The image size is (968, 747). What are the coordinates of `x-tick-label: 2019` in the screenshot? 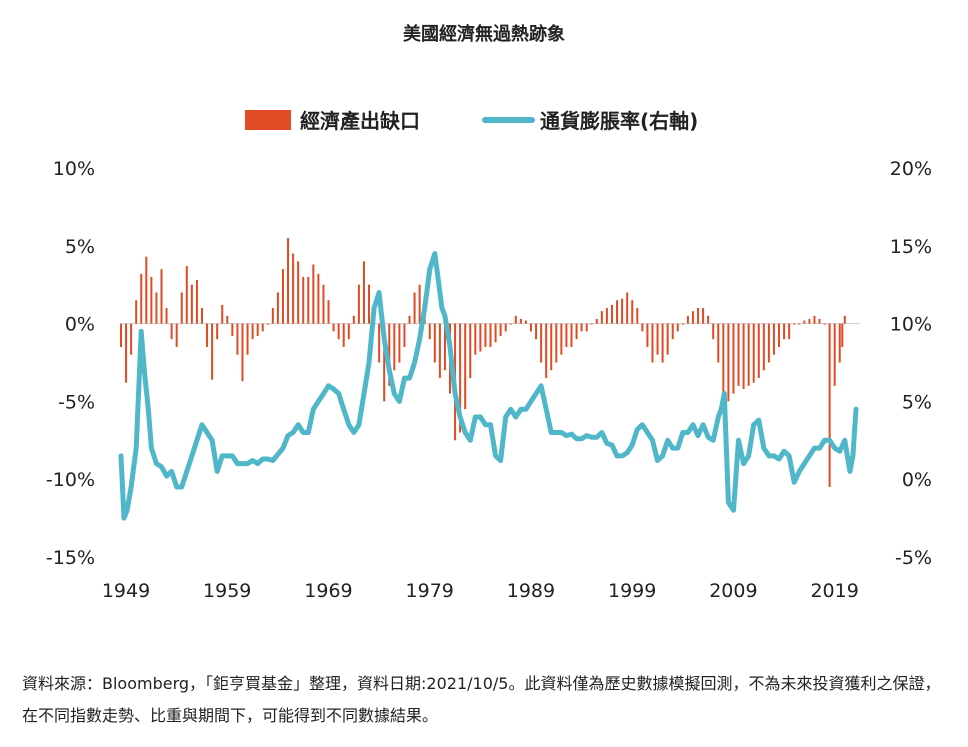 It's located at (834, 591).